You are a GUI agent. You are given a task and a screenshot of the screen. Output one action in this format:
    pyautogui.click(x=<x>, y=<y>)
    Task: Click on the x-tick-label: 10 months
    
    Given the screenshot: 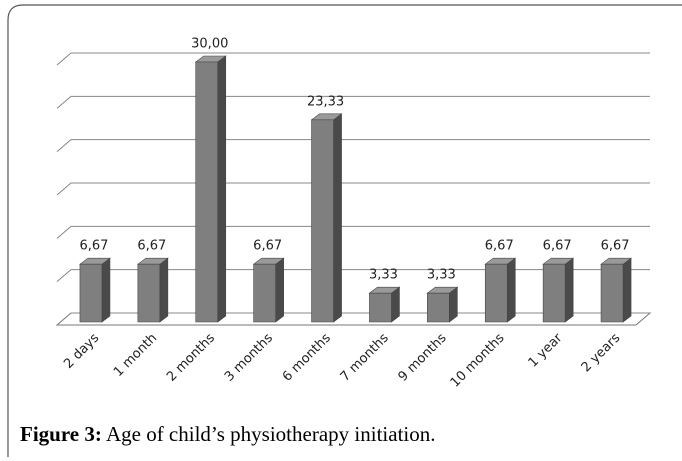 What is the action you would take?
    pyautogui.click(x=478, y=361)
    